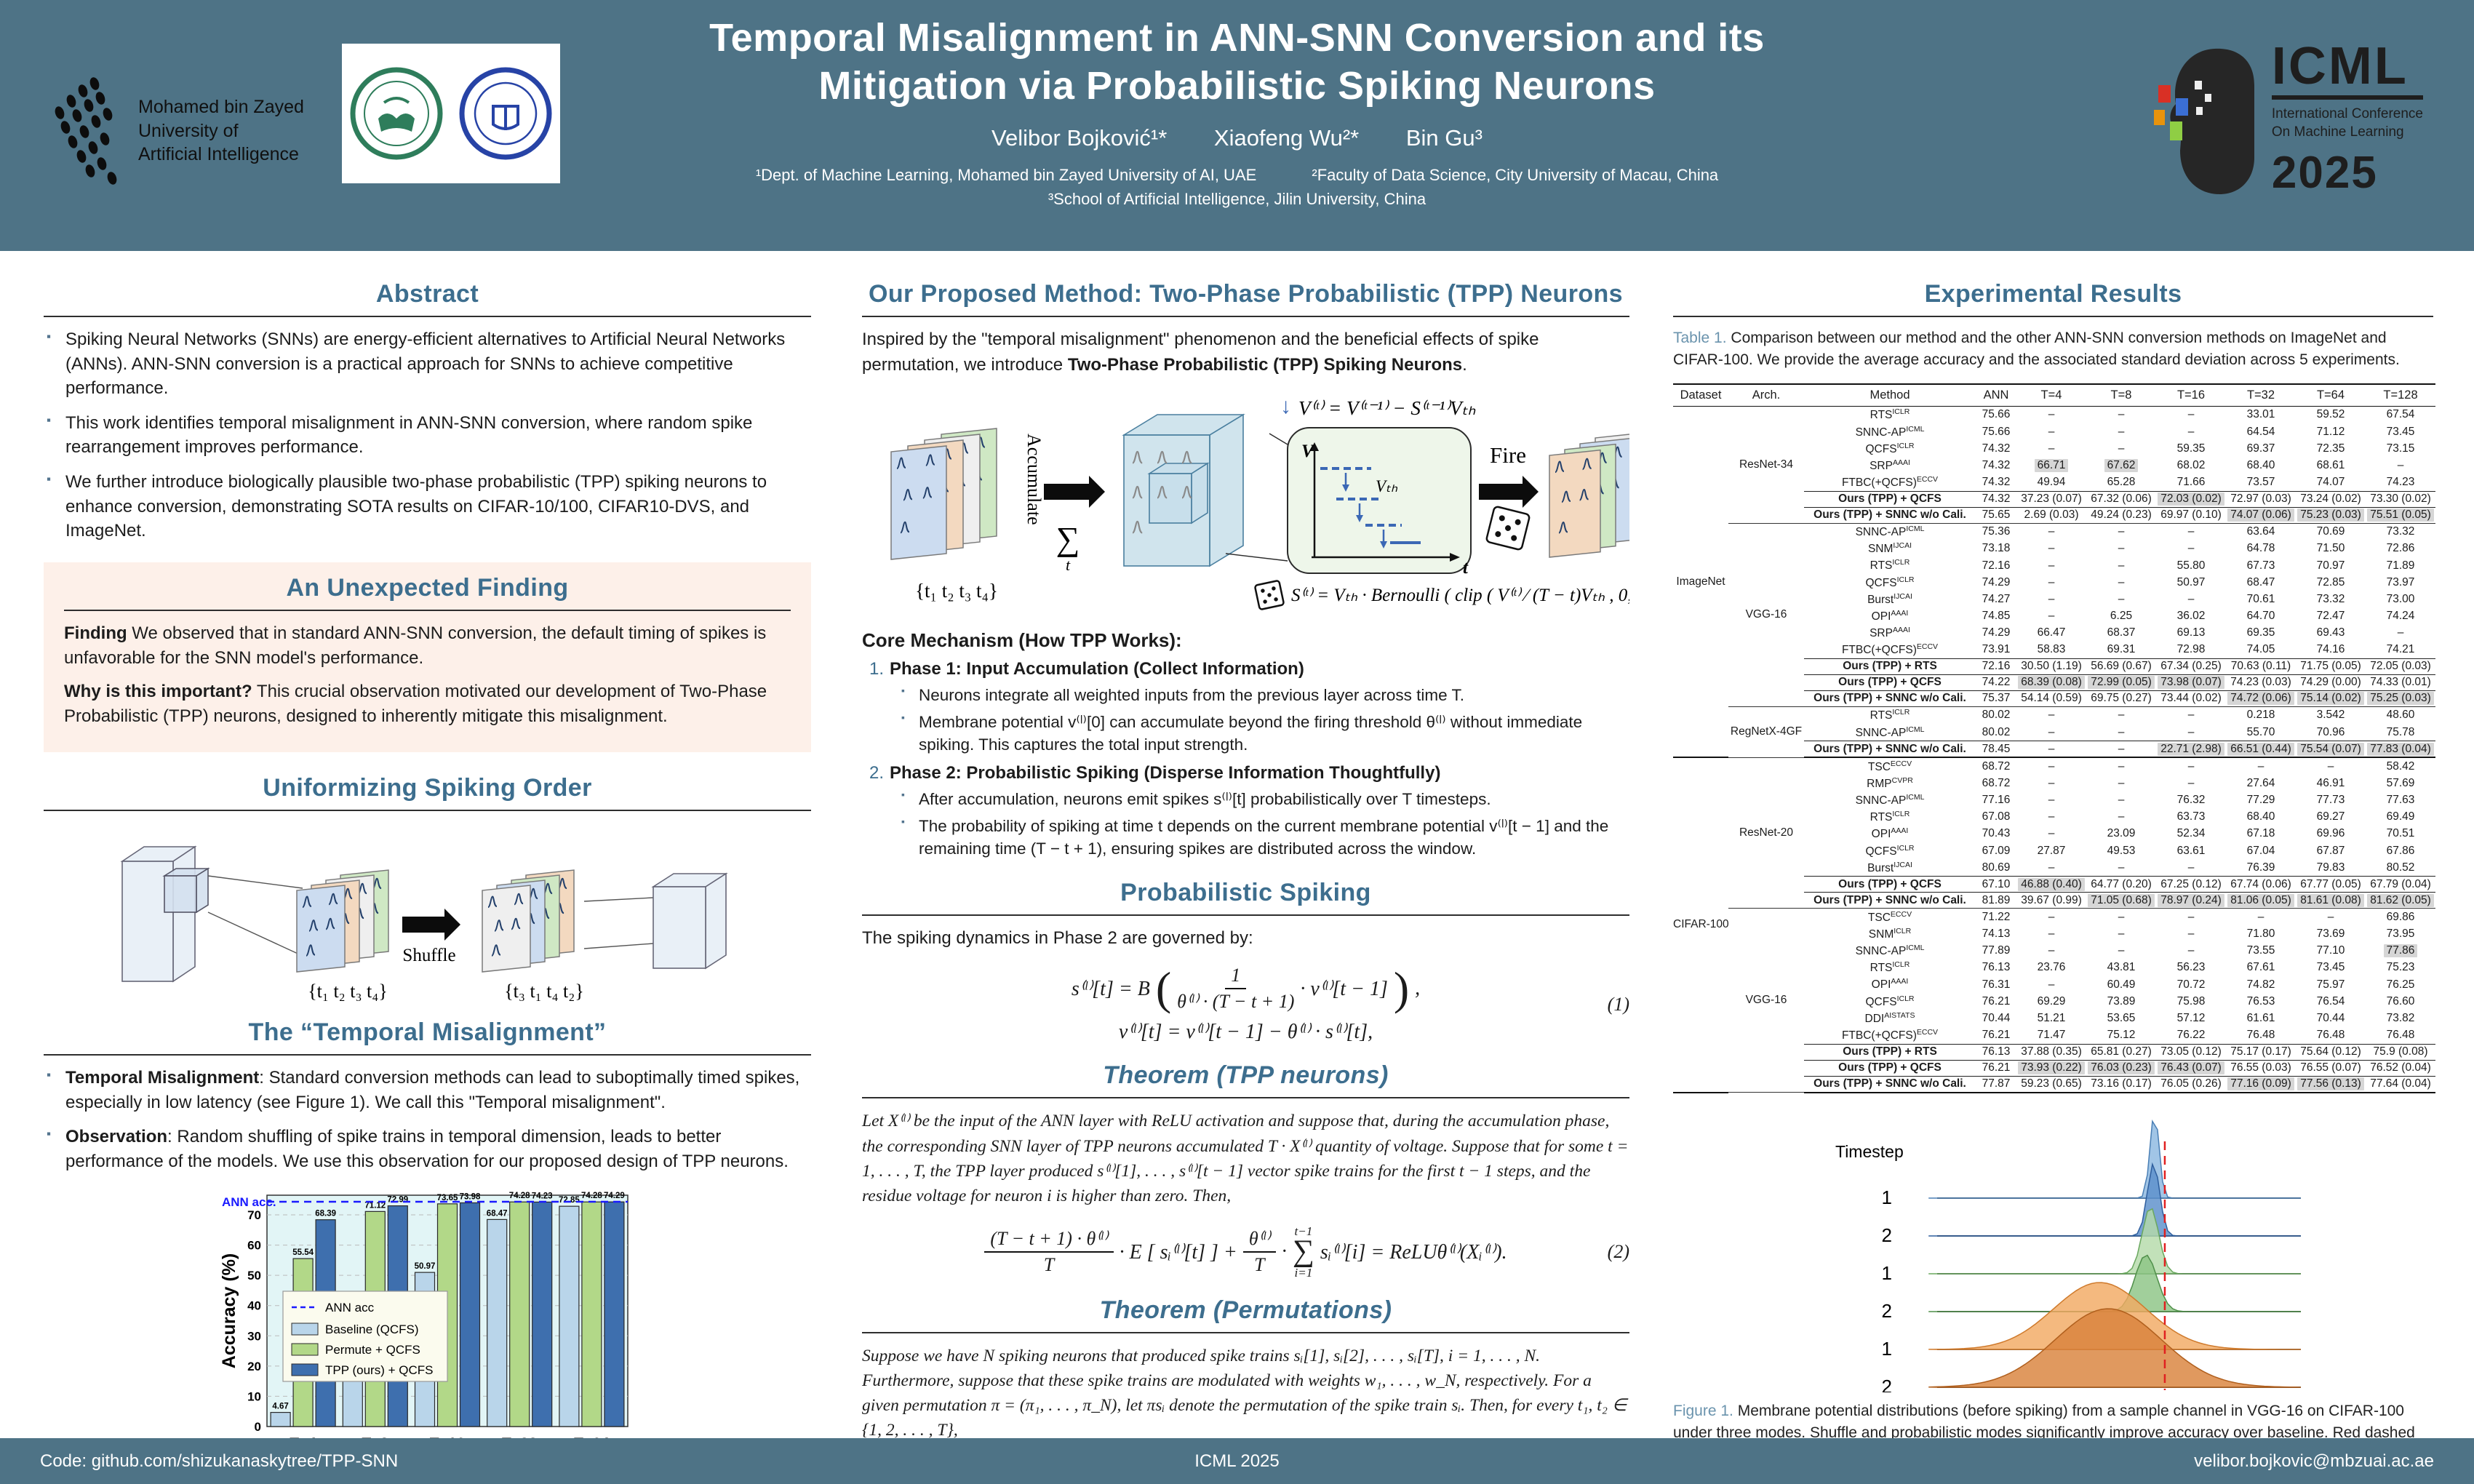 The width and height of the screenshot is (2474, 1484). What do you see at coordinates (2261, 395) in the screenshot?
I see `table-column-header: T=32` at bounding box center [2261, 395].